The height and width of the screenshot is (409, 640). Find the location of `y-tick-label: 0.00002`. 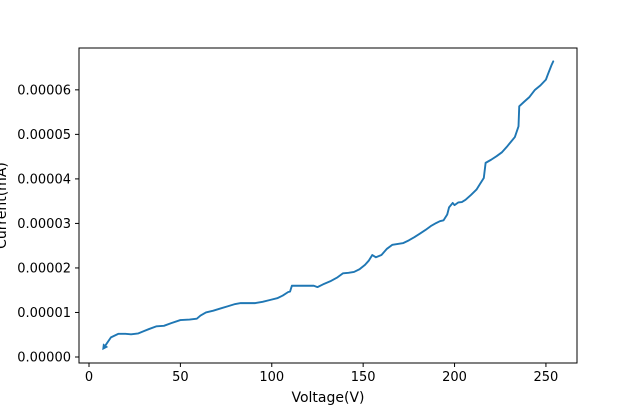

y-tick-label: 0.00002 is located at coordinates (44, 268).